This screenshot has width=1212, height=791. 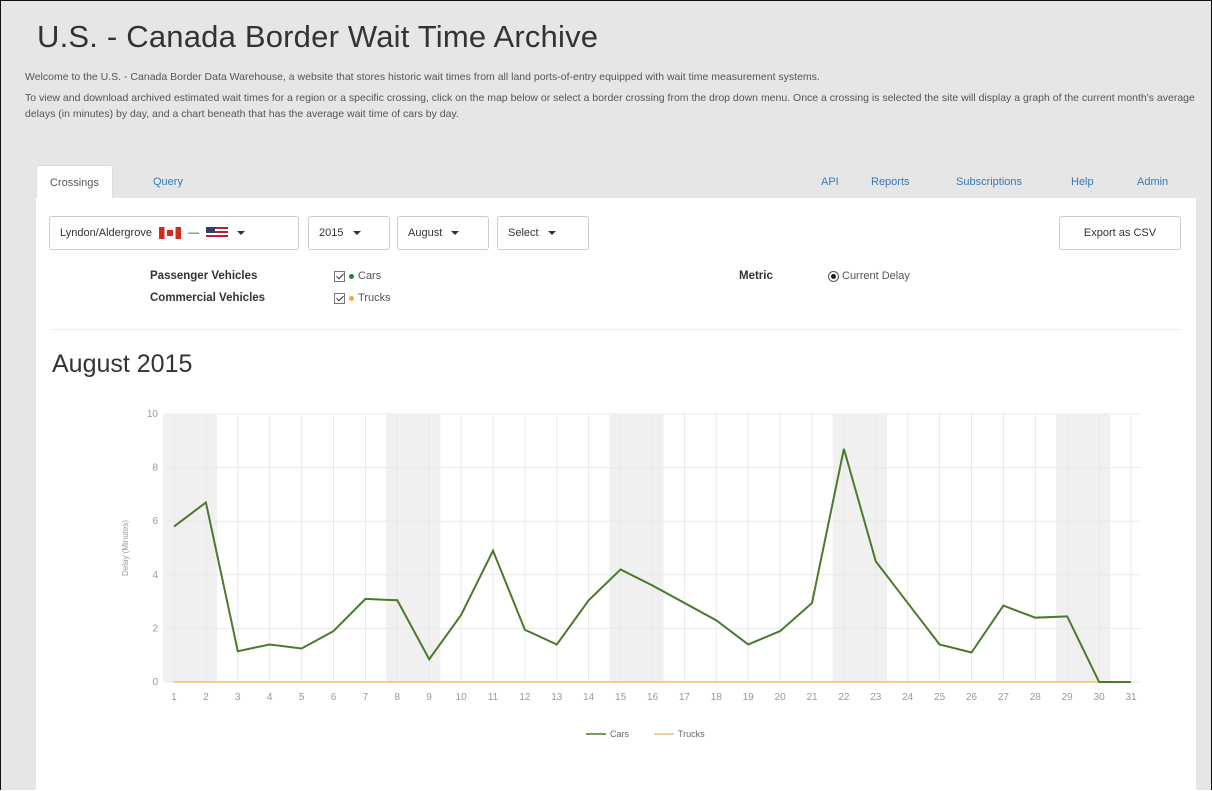 I want to click on y-tick-label: 6, so click(x=155, y=521).